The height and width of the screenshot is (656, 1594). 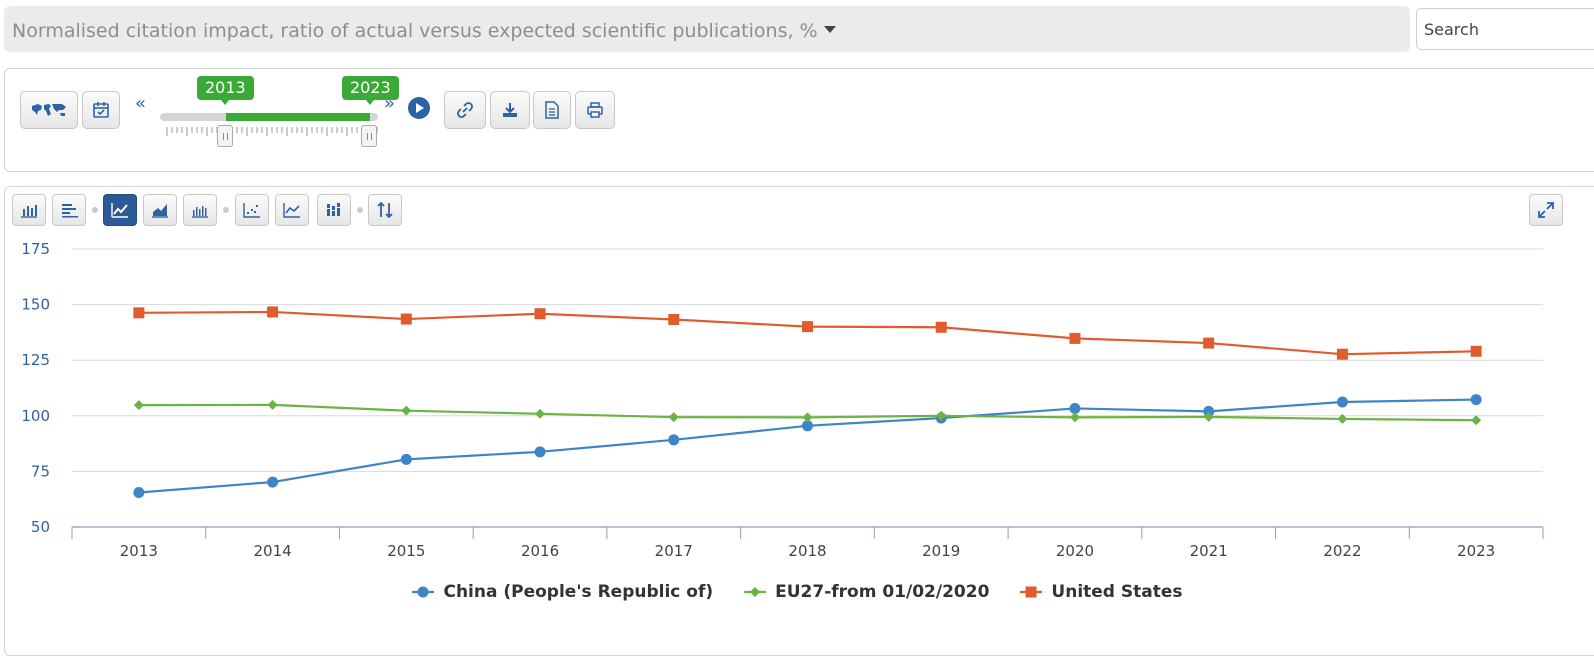 I want to click on y-tick-label: 50, so click(x=40, y=527).